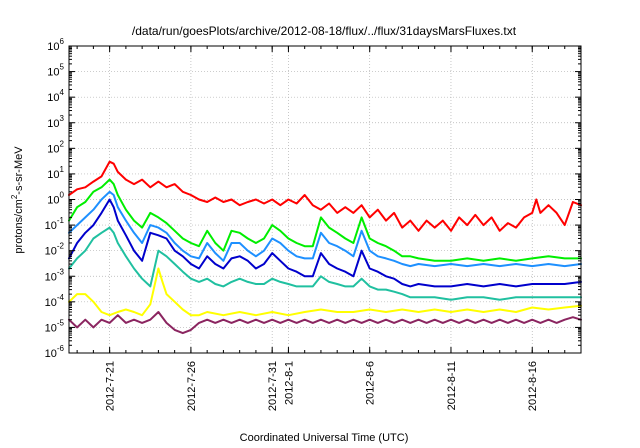  What do you see at coordinates (61, 322) in the screenshot?
I see `y-tick-exponent: -5` at bounding box center [61, 322].